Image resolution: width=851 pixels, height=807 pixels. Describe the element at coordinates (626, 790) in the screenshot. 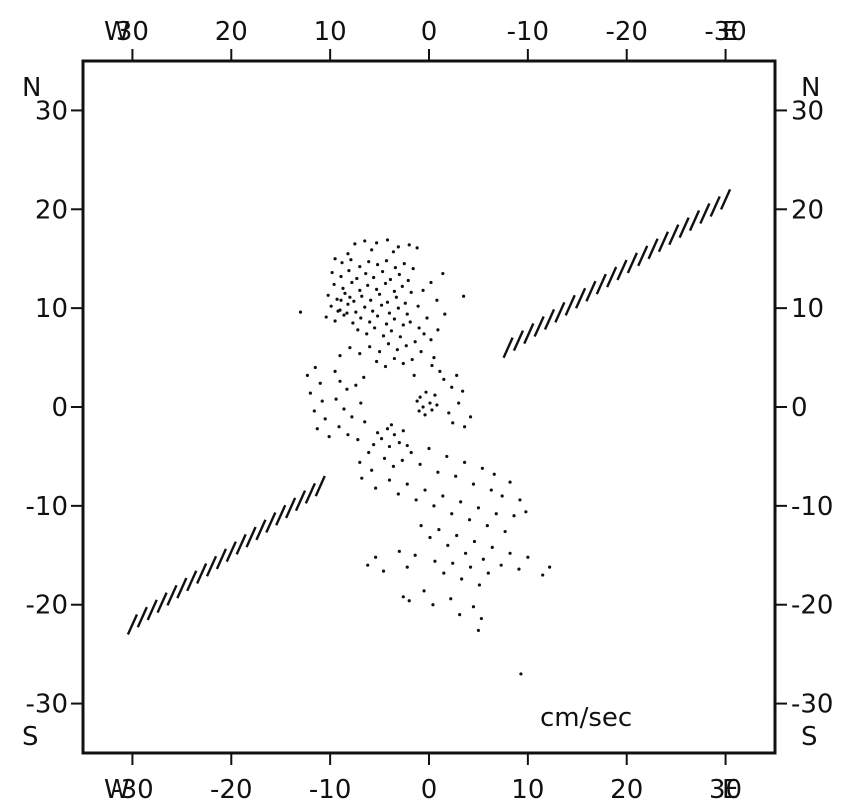

I see `x-tick-label-bottom: 20` at that location.